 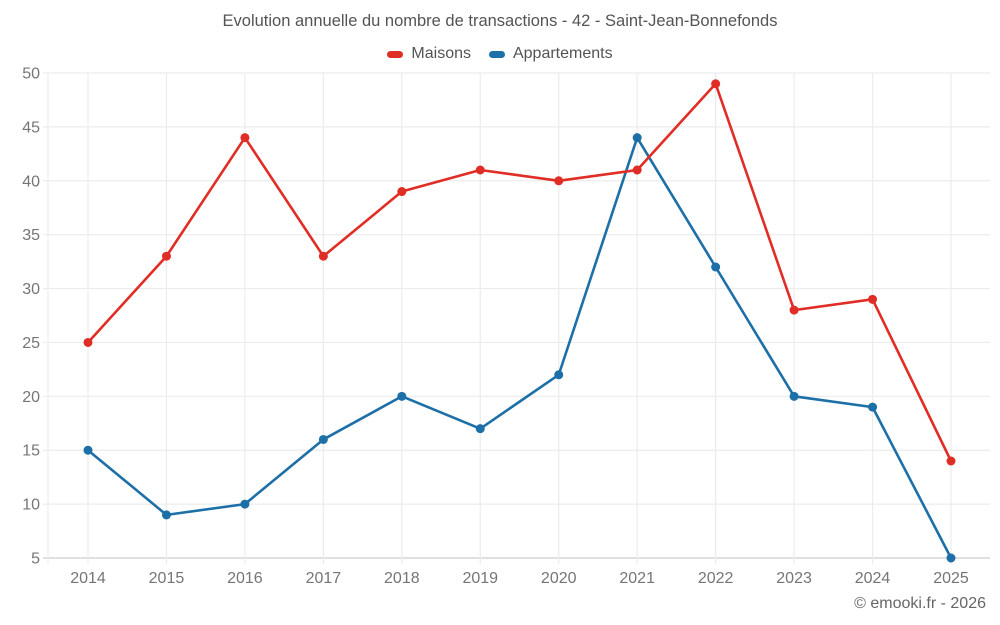 What do you see at coordinates (395, 54) in the screenshot?
I see `maisons-color-swatch` at bounding box center [395, 54].